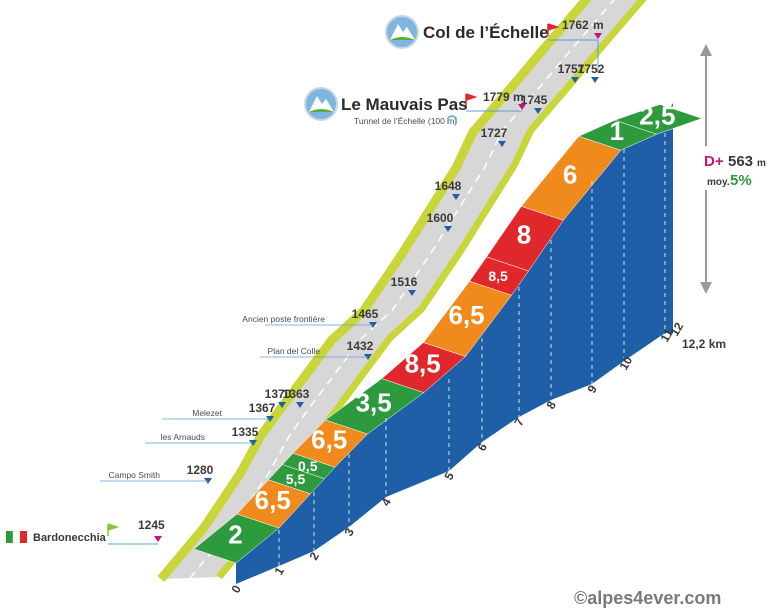 This screenshot has height=616, width=770. What do you see at coordinates (404, 282) in the screenshot?
I see `waypoint-altitude: 1516` at bounding box center [404, 282].